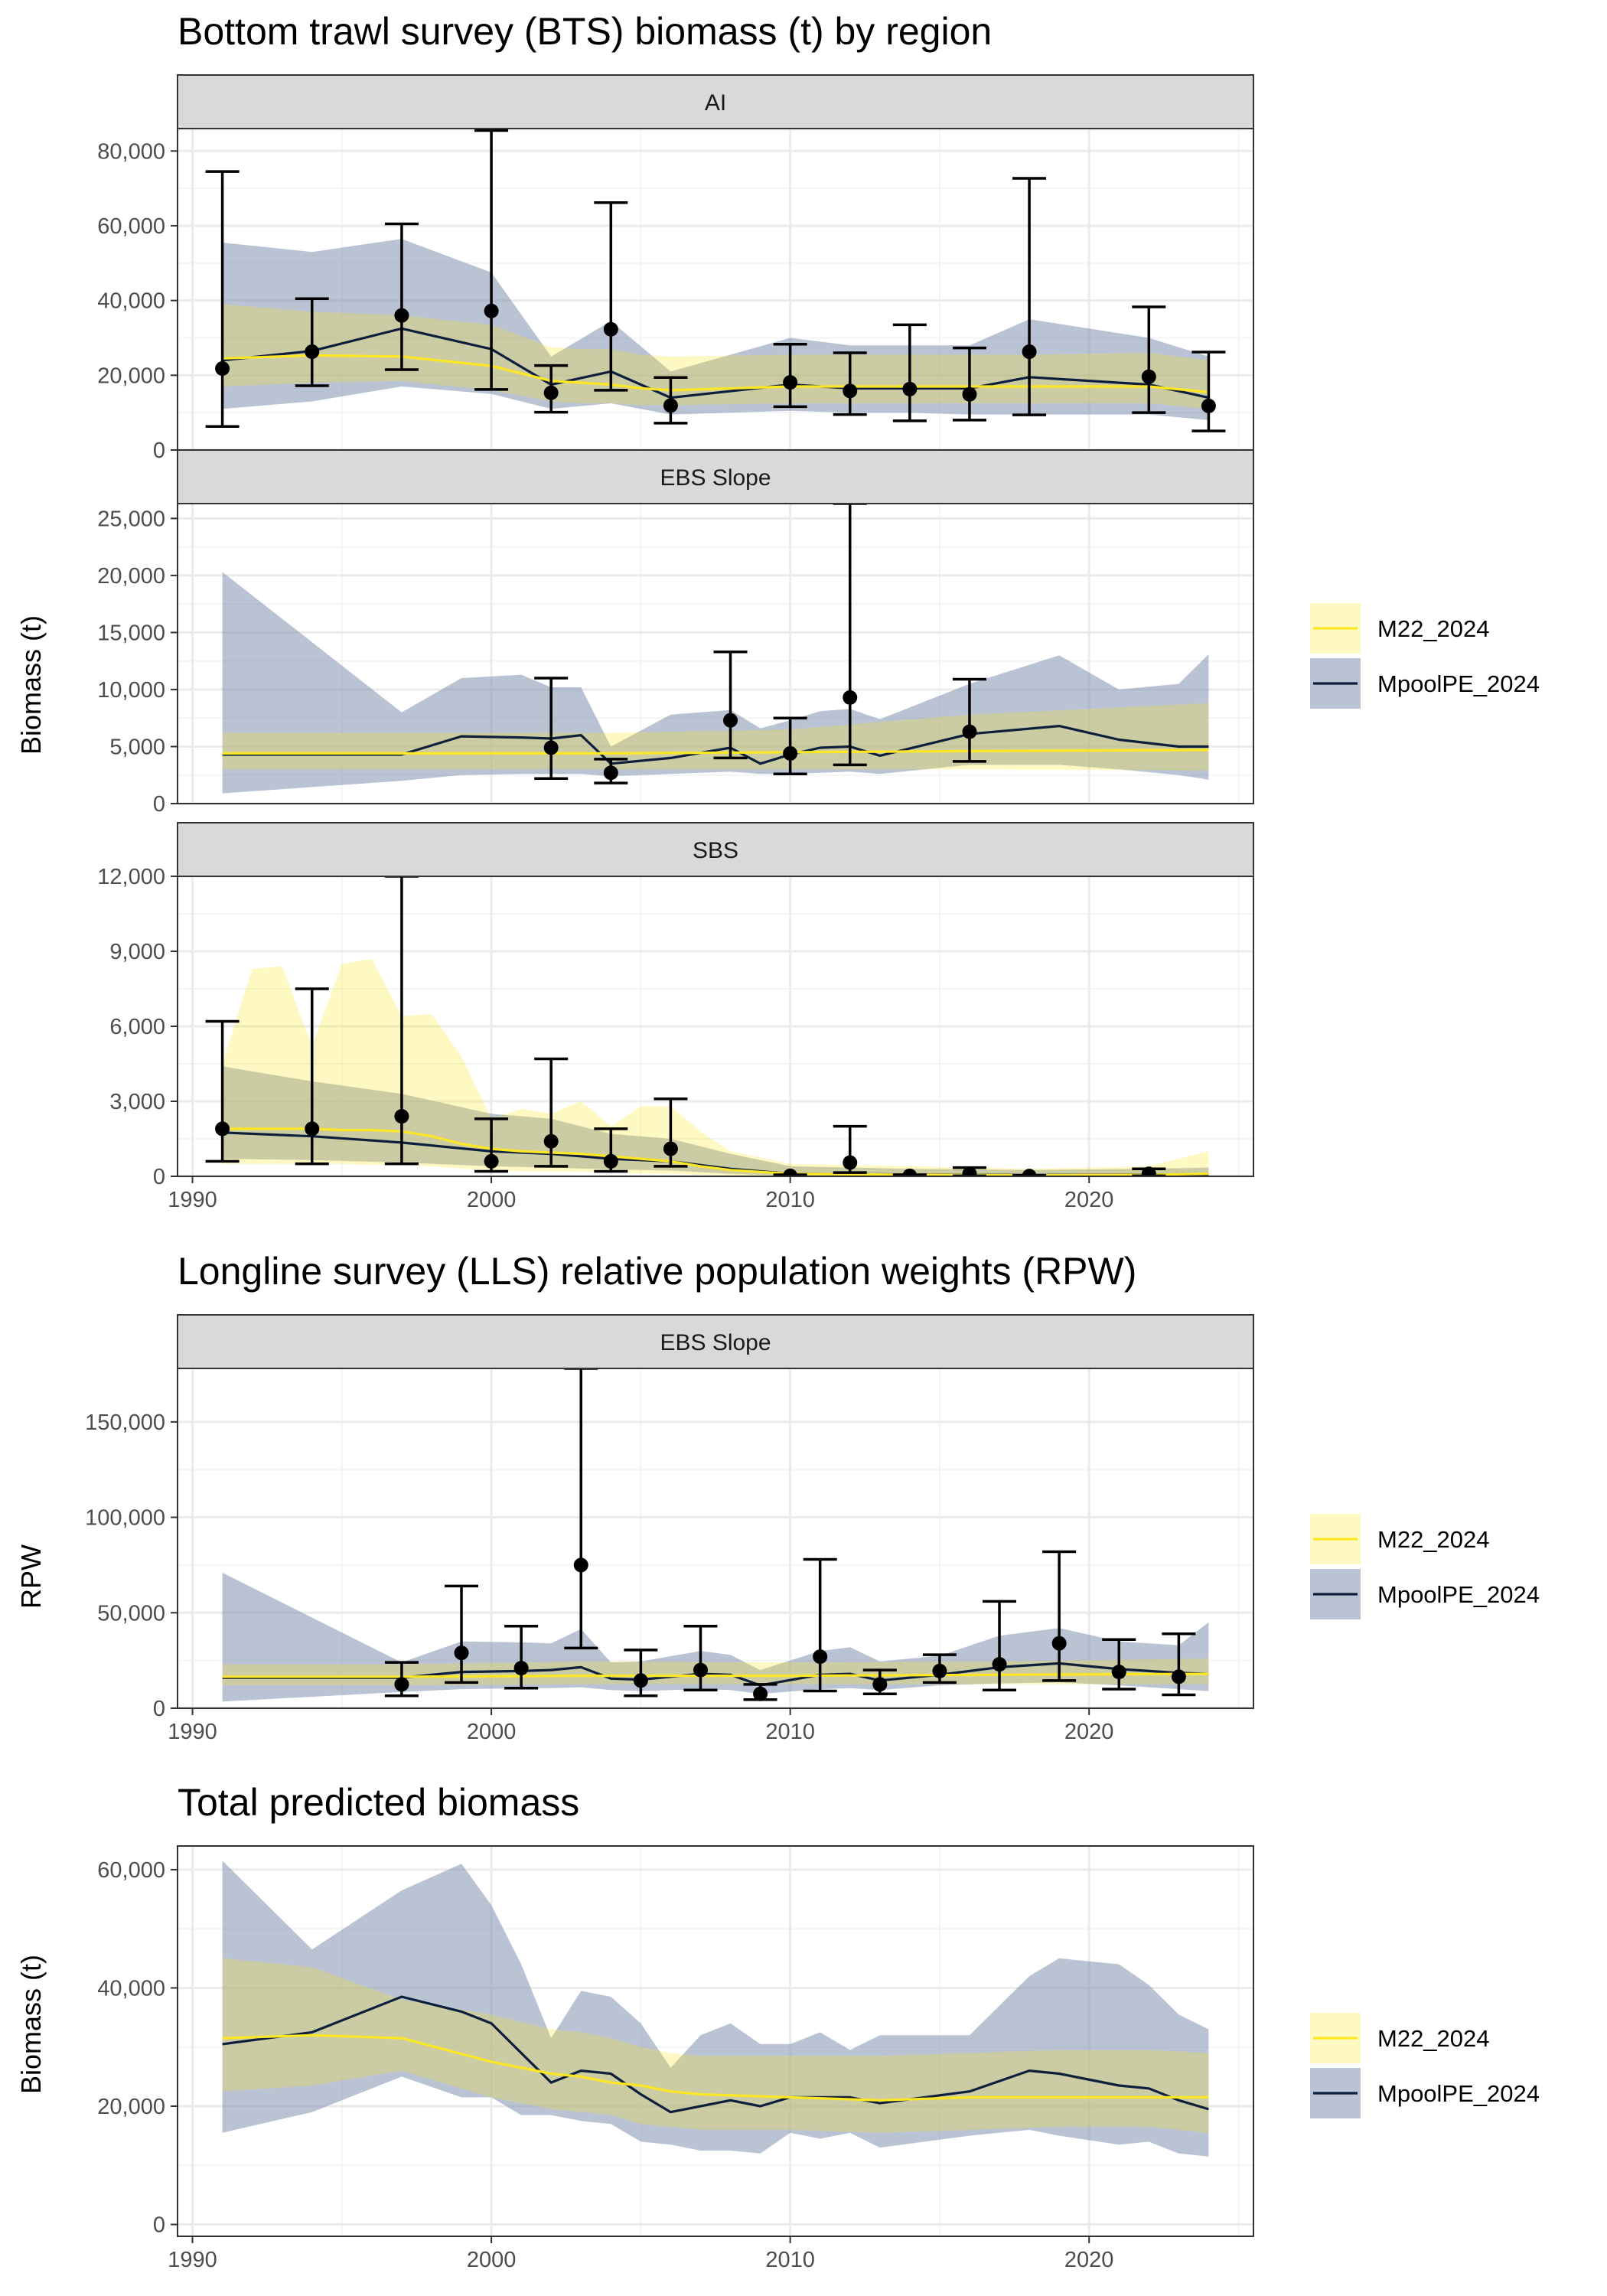 This screenshot has height=2296, width=1607. What do you see at coordinates (131, 690) in the screenshot?
I see `y-tick-label: 10,000` at bounding box center [131, 690].